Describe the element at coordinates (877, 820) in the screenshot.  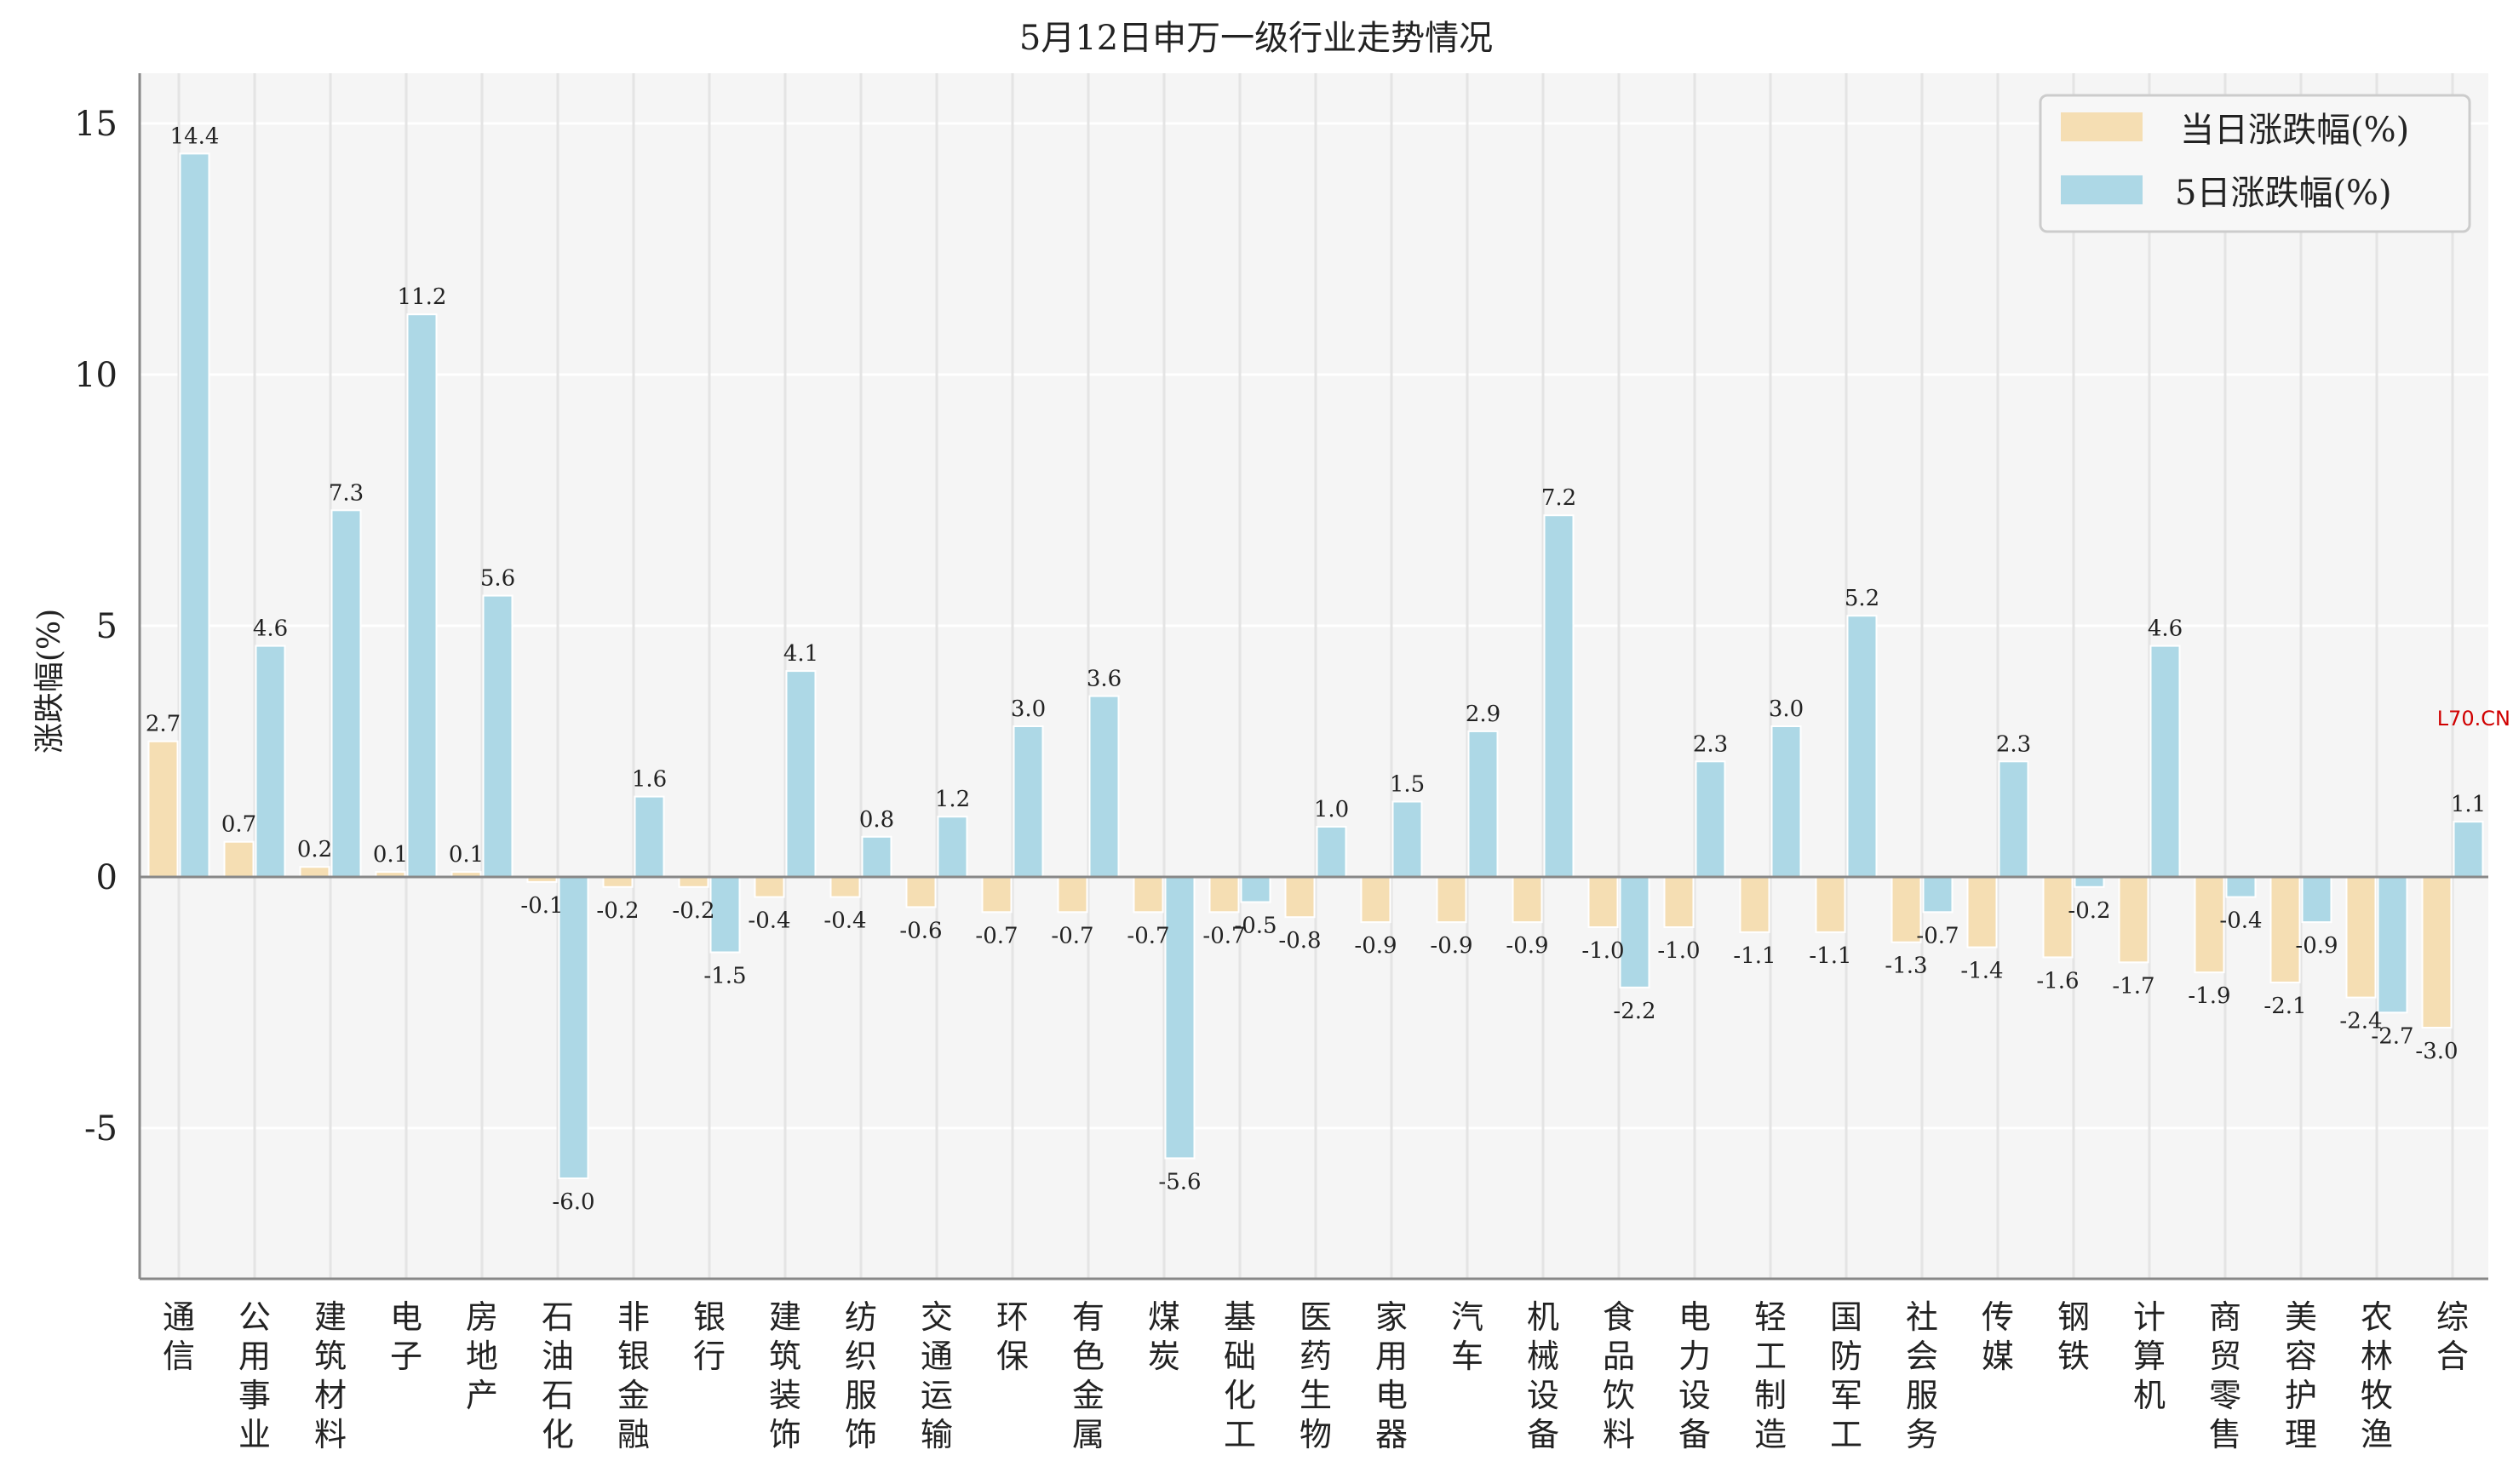
I see `data-label-5day-9: 0.8` at that location.